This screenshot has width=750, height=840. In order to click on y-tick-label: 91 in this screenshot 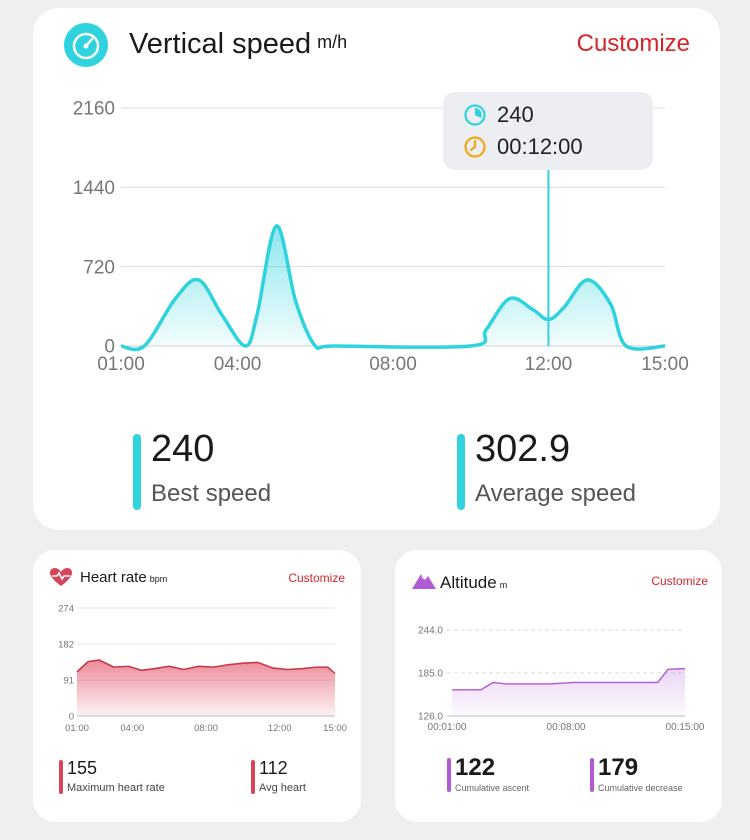, I will do `click(68, 680)`.